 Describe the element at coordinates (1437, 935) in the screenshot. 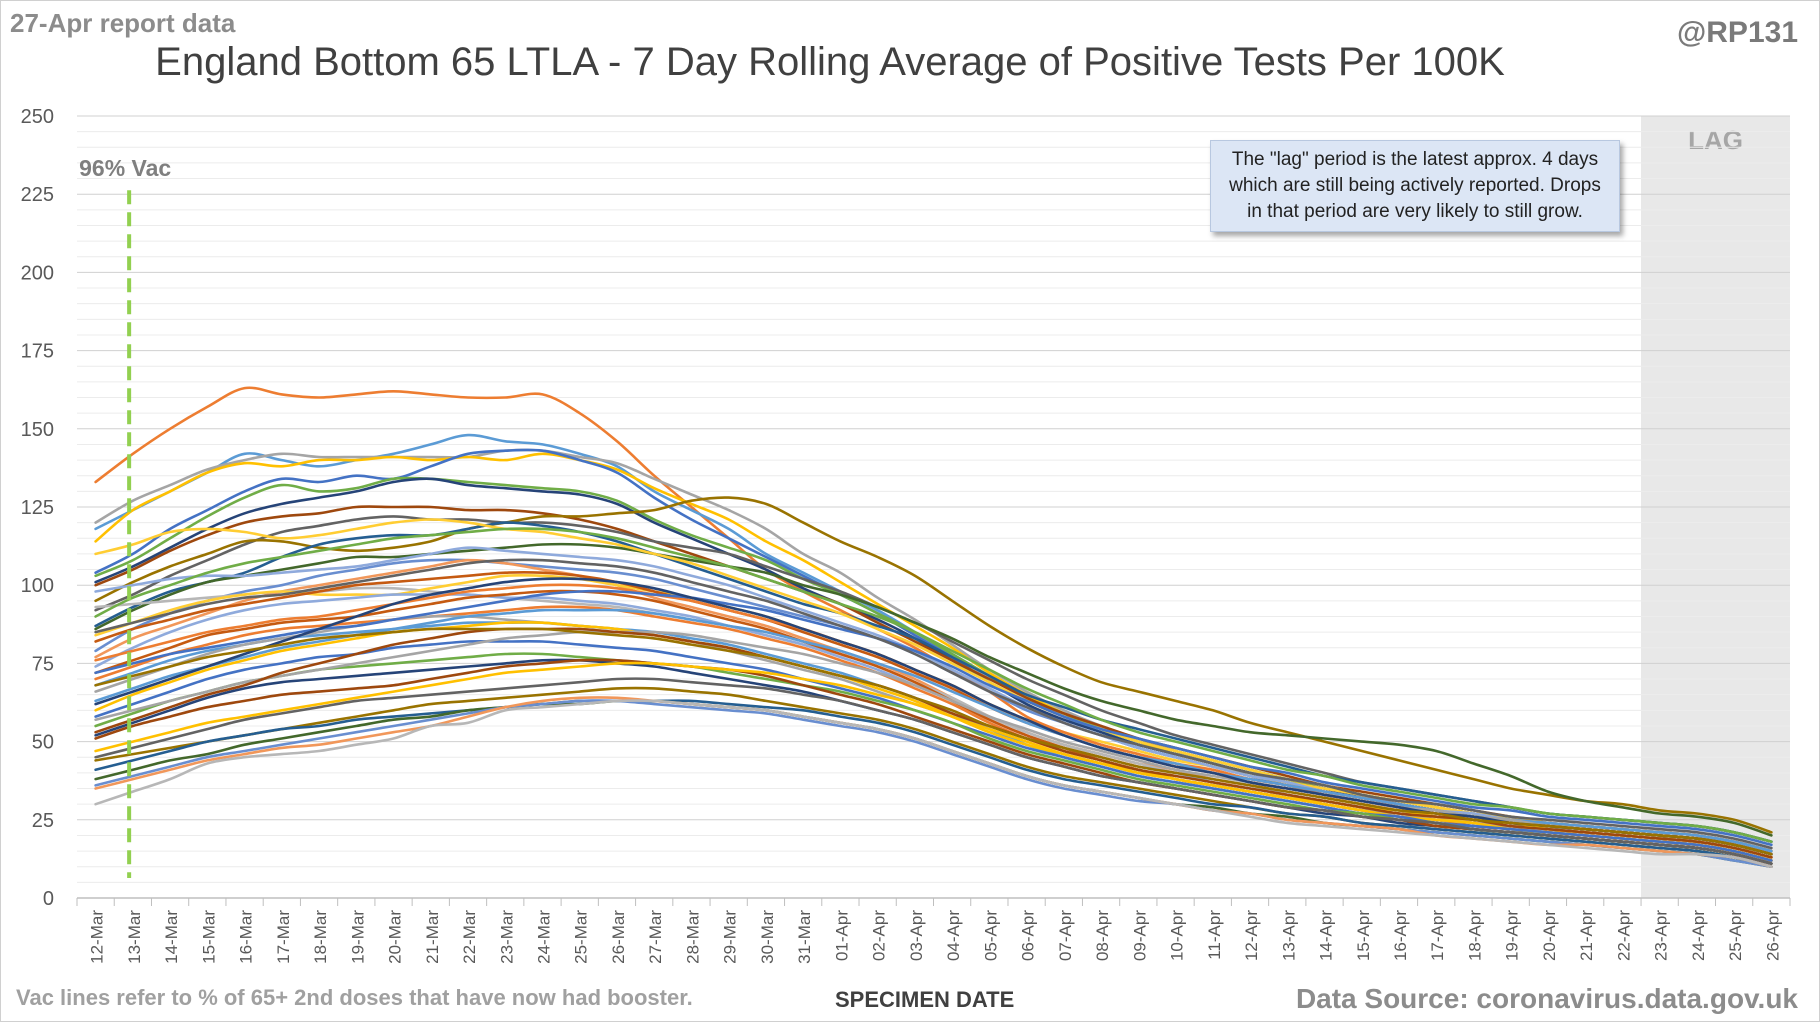

I see `x-tick-label: 17-Apr` at that location.